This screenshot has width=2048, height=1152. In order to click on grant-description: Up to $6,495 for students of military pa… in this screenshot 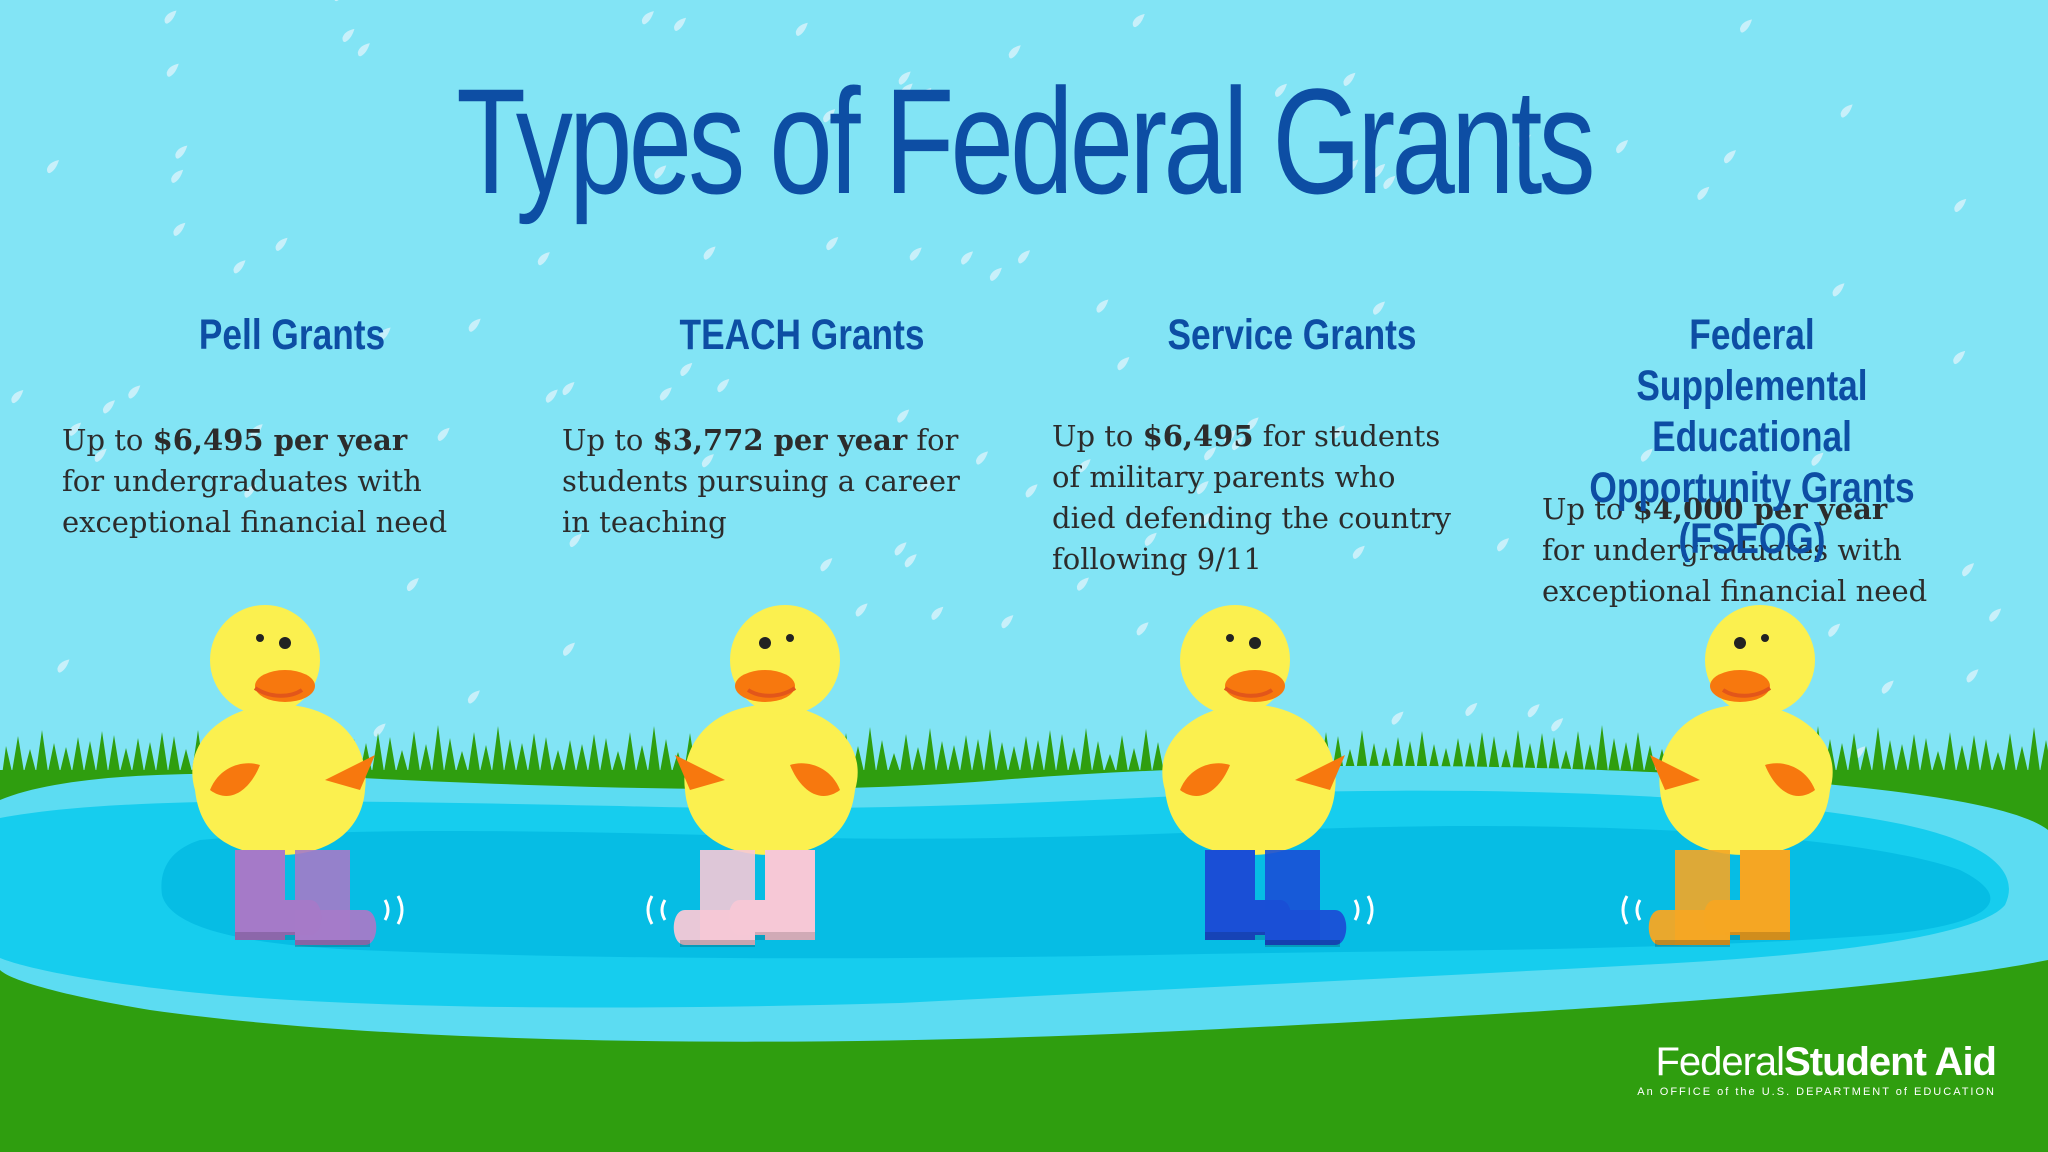, I will do `click(1292, 498)`.